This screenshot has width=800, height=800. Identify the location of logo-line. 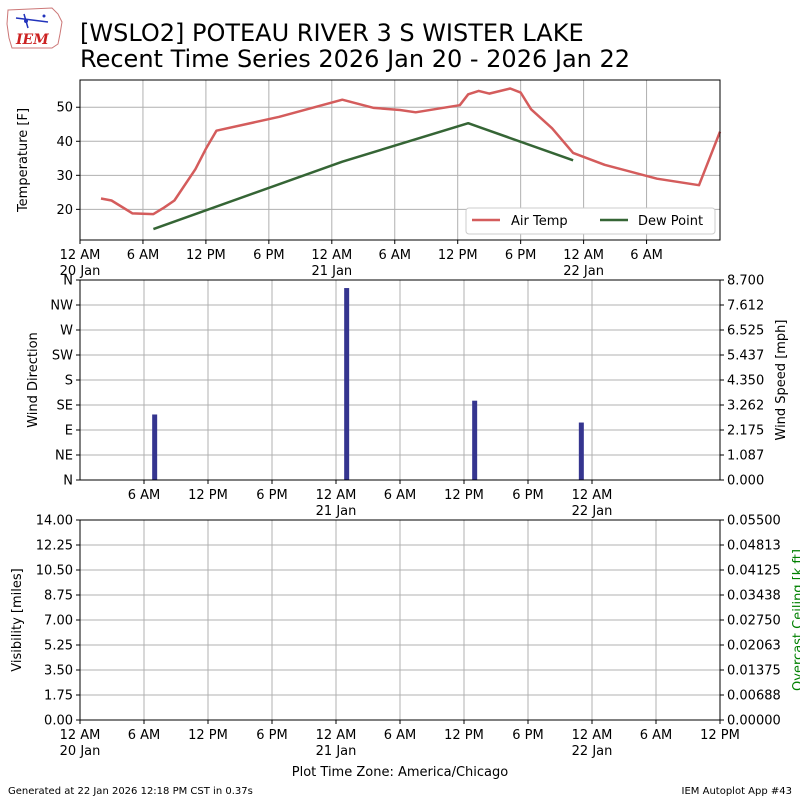
(32, 20).